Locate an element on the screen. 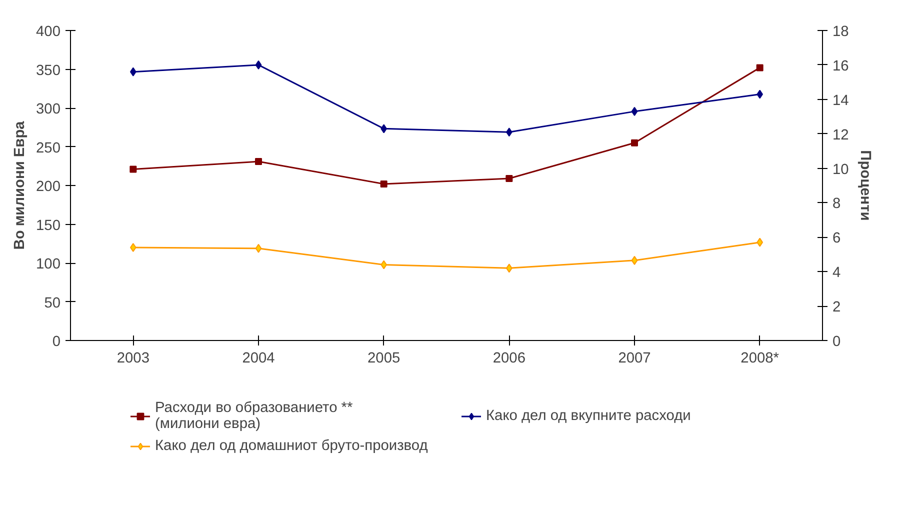  y2-axis-title: Проценти is located at coordinates (864, 185).